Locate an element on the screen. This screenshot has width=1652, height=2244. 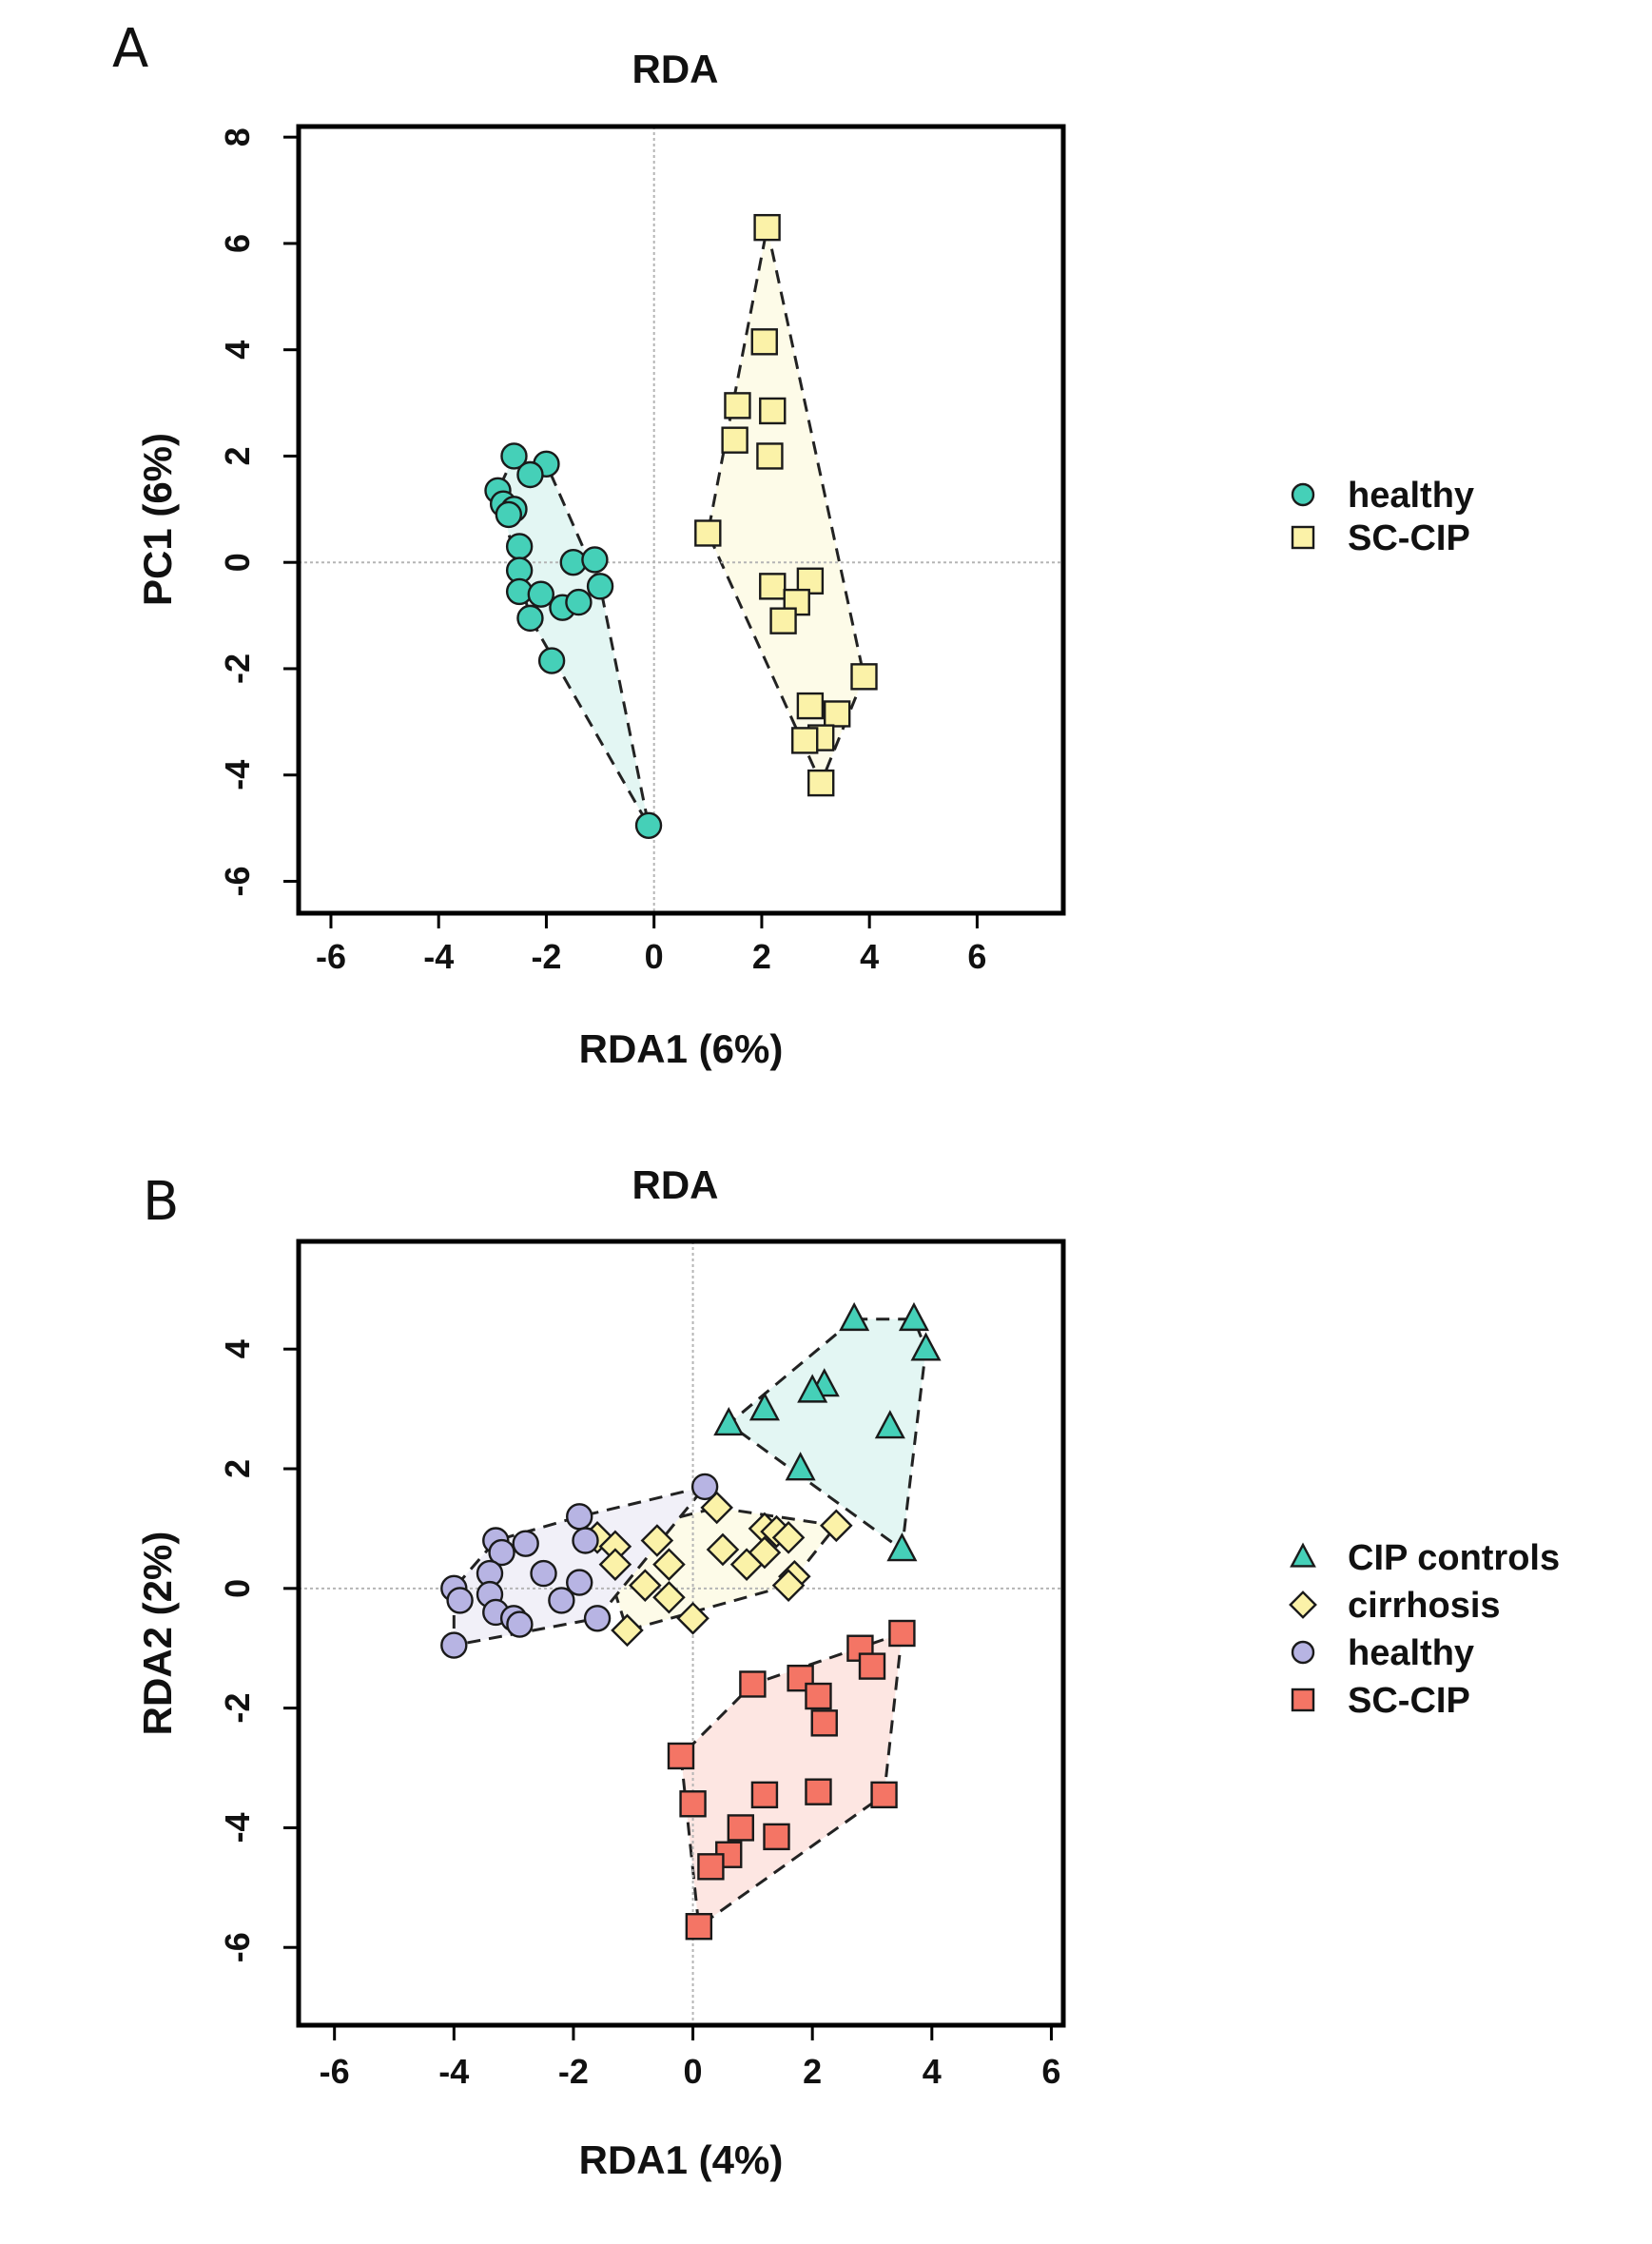
legend-marker-sc-cip is located at coordinates (1303, 1700).